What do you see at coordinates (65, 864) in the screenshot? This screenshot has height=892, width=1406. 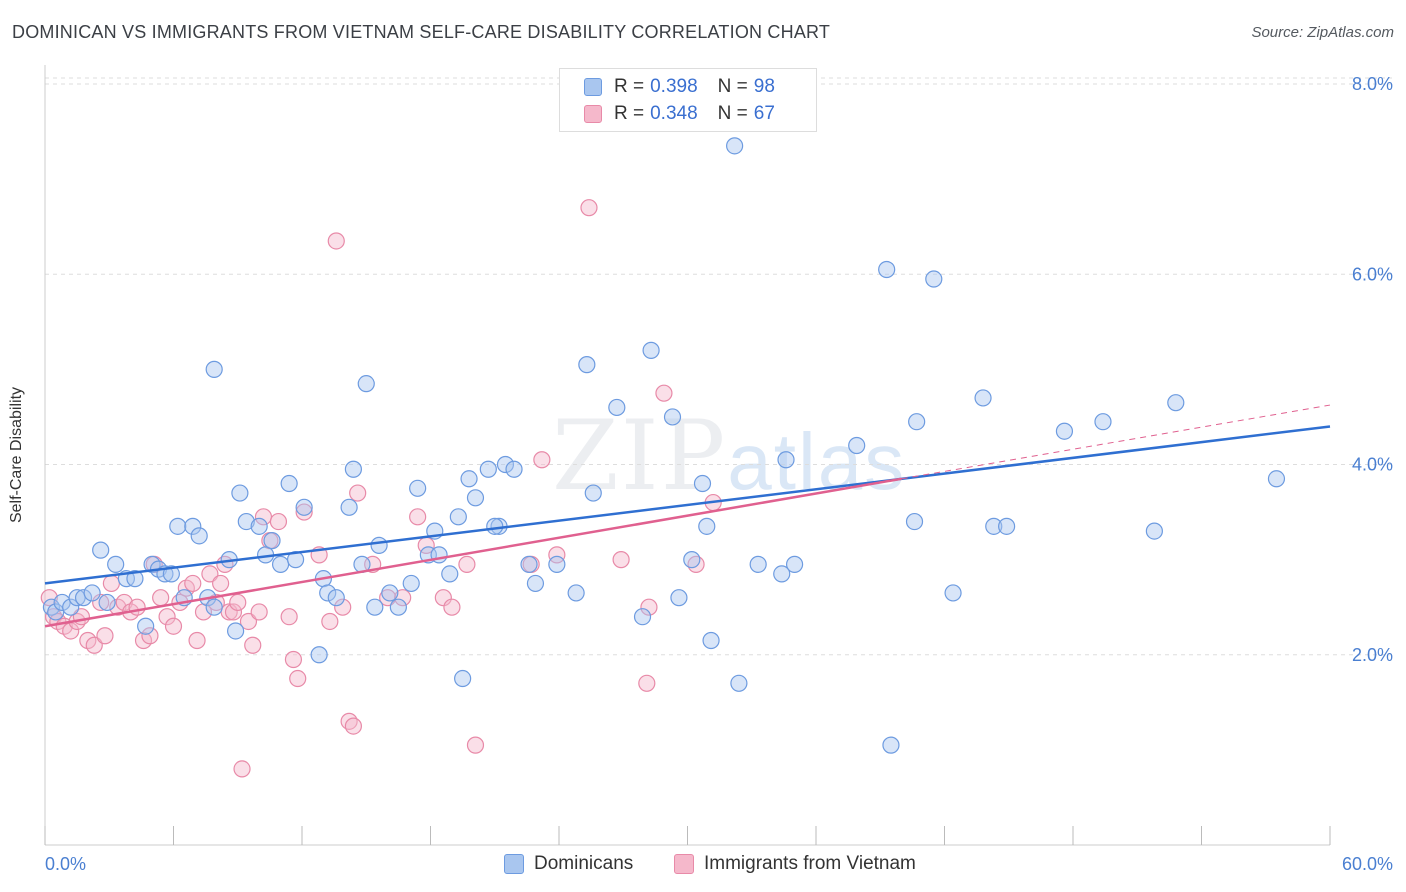 I see `x-tick-label: 0.0%` at bounding box center [65, 864].